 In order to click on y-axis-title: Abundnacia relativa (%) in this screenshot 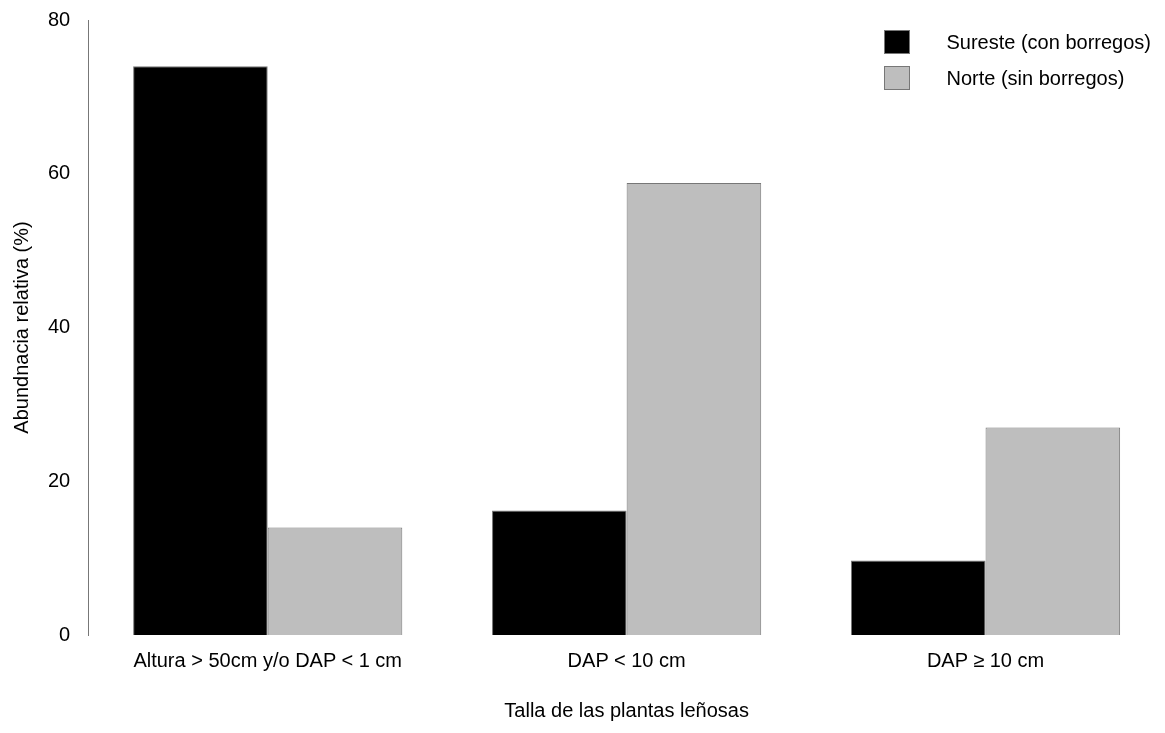, I will do `click(20, 327)`.